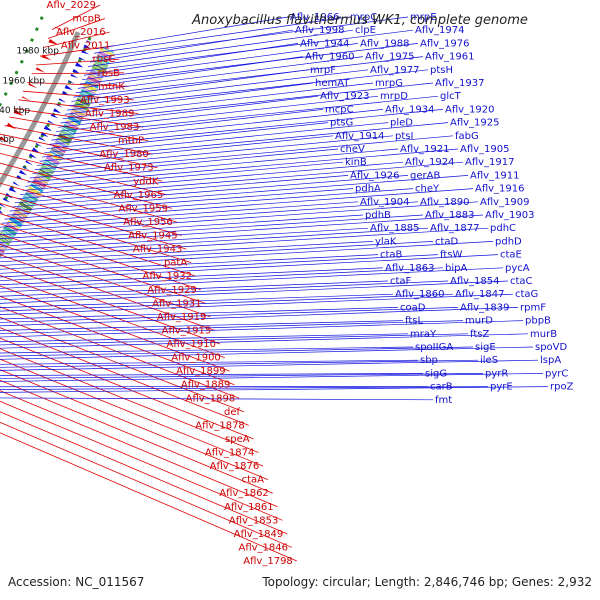 This screenshot has height=600, width=600. I want to click on reverse-gene-label: Aflv_1925, so click(475, 123).